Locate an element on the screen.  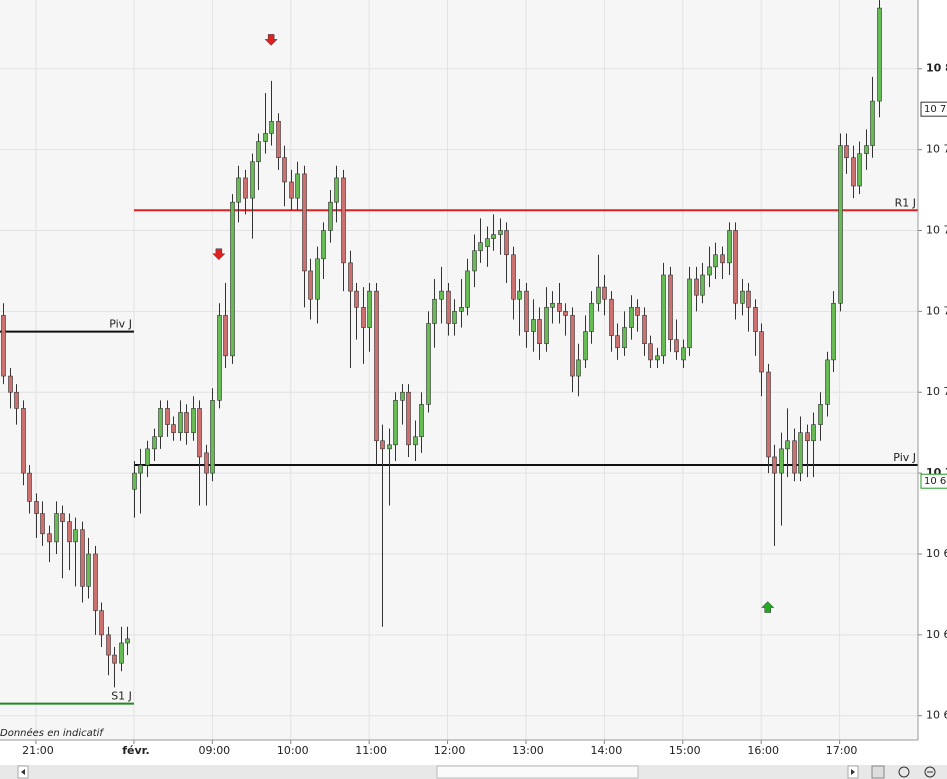
x-tick-label: 15:00 is located at coordinates (685, 750).